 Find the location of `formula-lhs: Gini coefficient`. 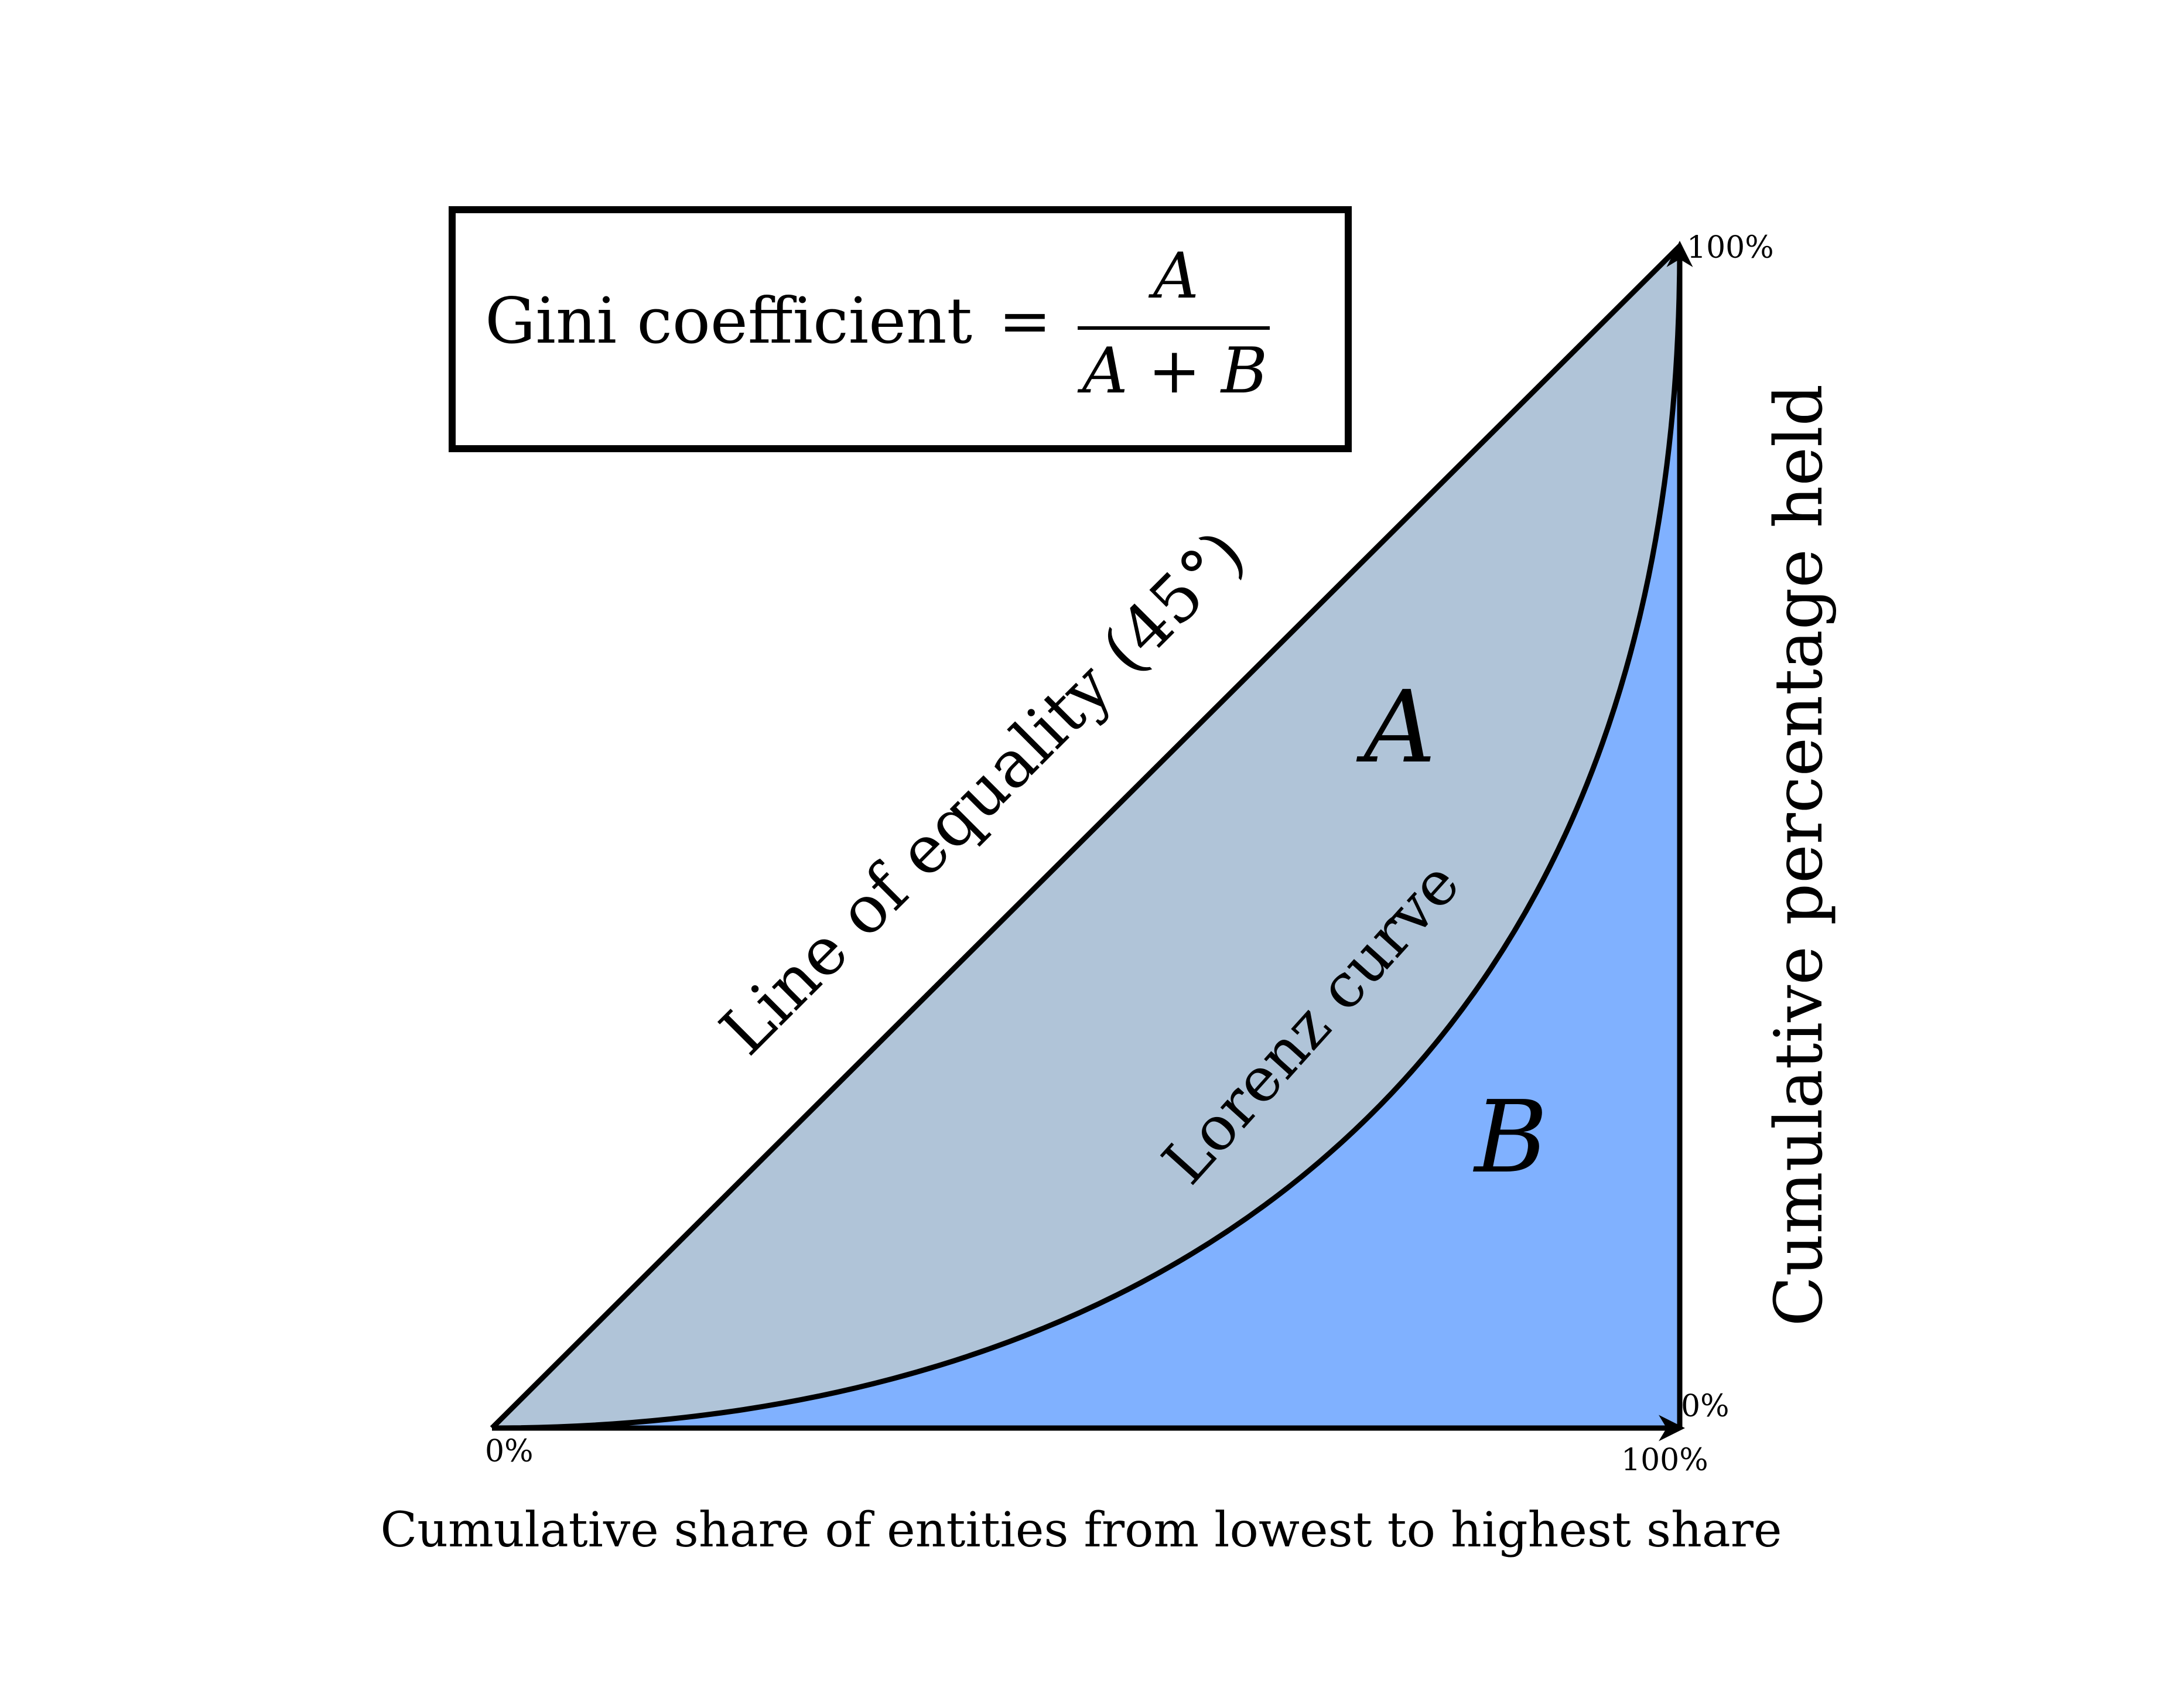

formula-lhs: Gini coefficient is located at coordinates (728, 321).